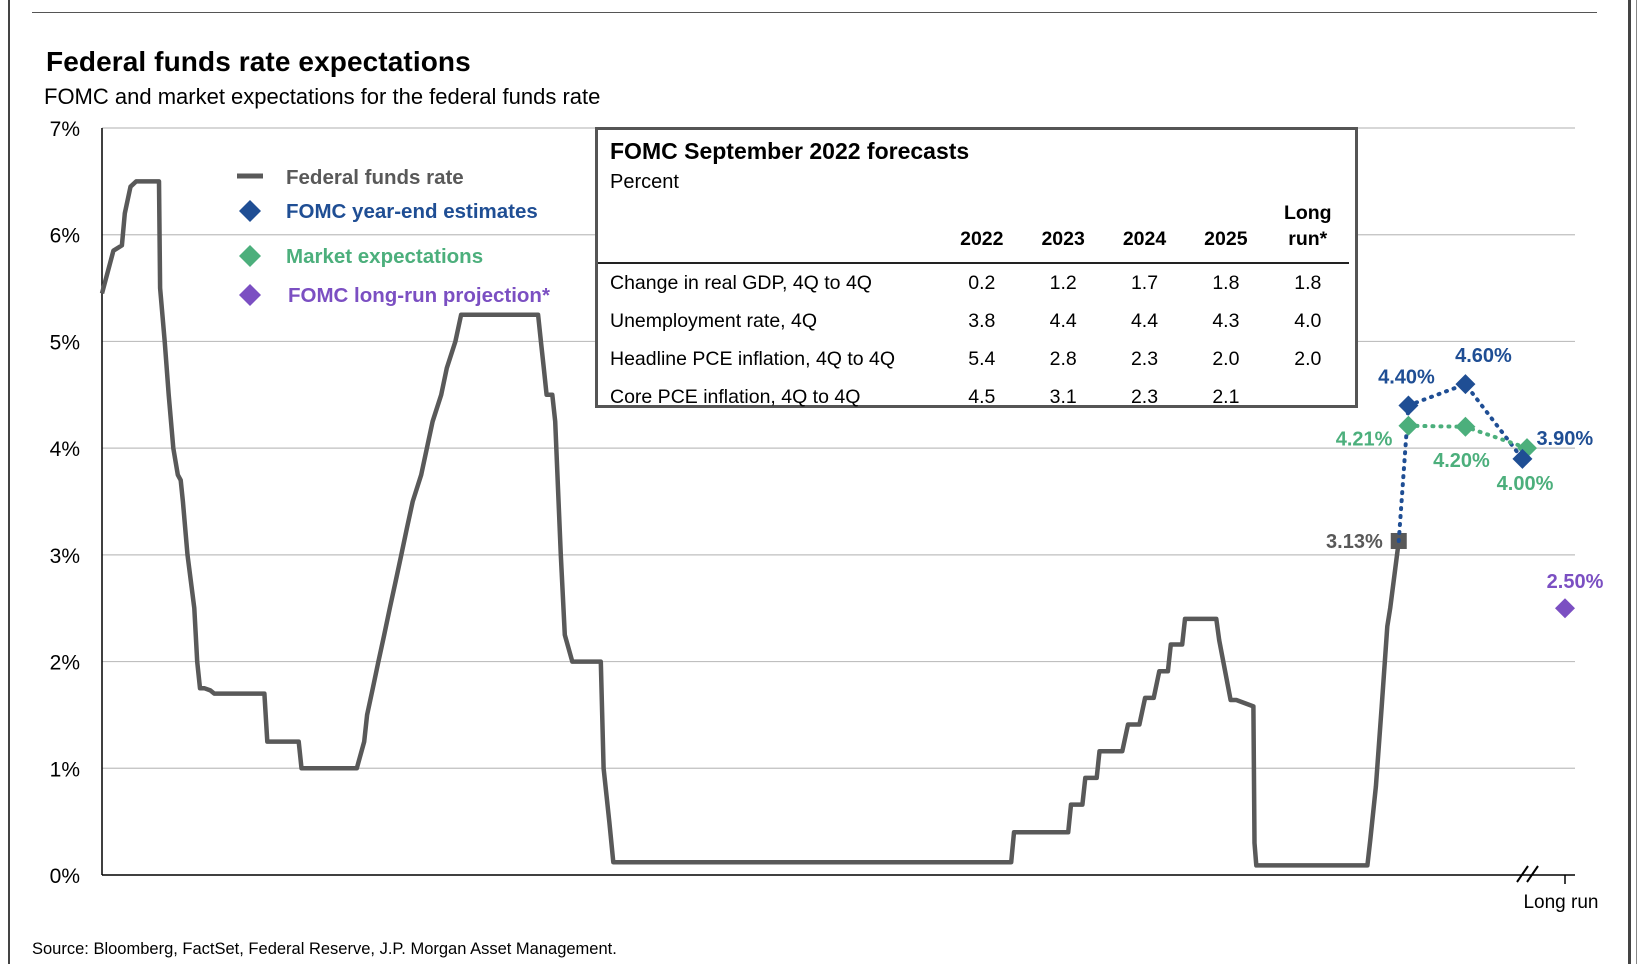 This screenshot has height=964, width=1644. I want to click on table-cell: 4.0, so click(1308, 320).